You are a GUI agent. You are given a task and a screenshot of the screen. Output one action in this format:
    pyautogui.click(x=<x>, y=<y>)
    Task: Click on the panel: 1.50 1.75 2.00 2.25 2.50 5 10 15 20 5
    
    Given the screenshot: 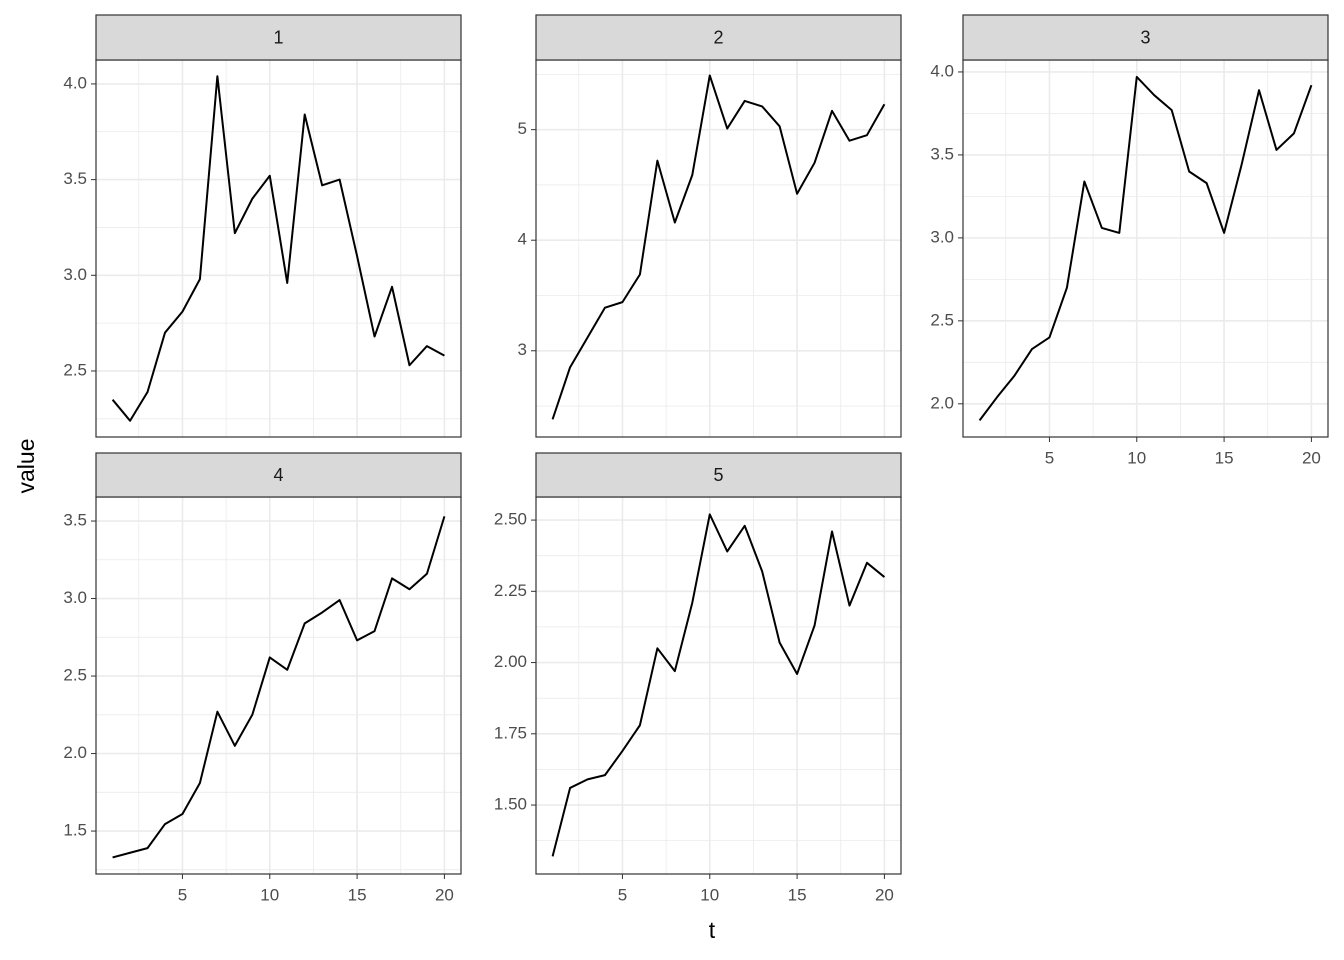 What is the action you would take?
    pyautogui.click(x=698, y=678)
    